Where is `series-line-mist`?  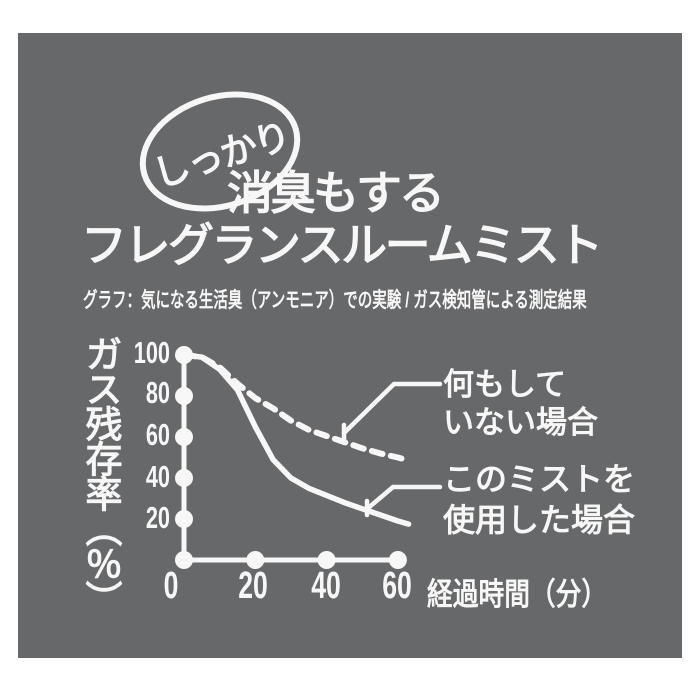
series-line-mist is located at coordinates (296, 439).